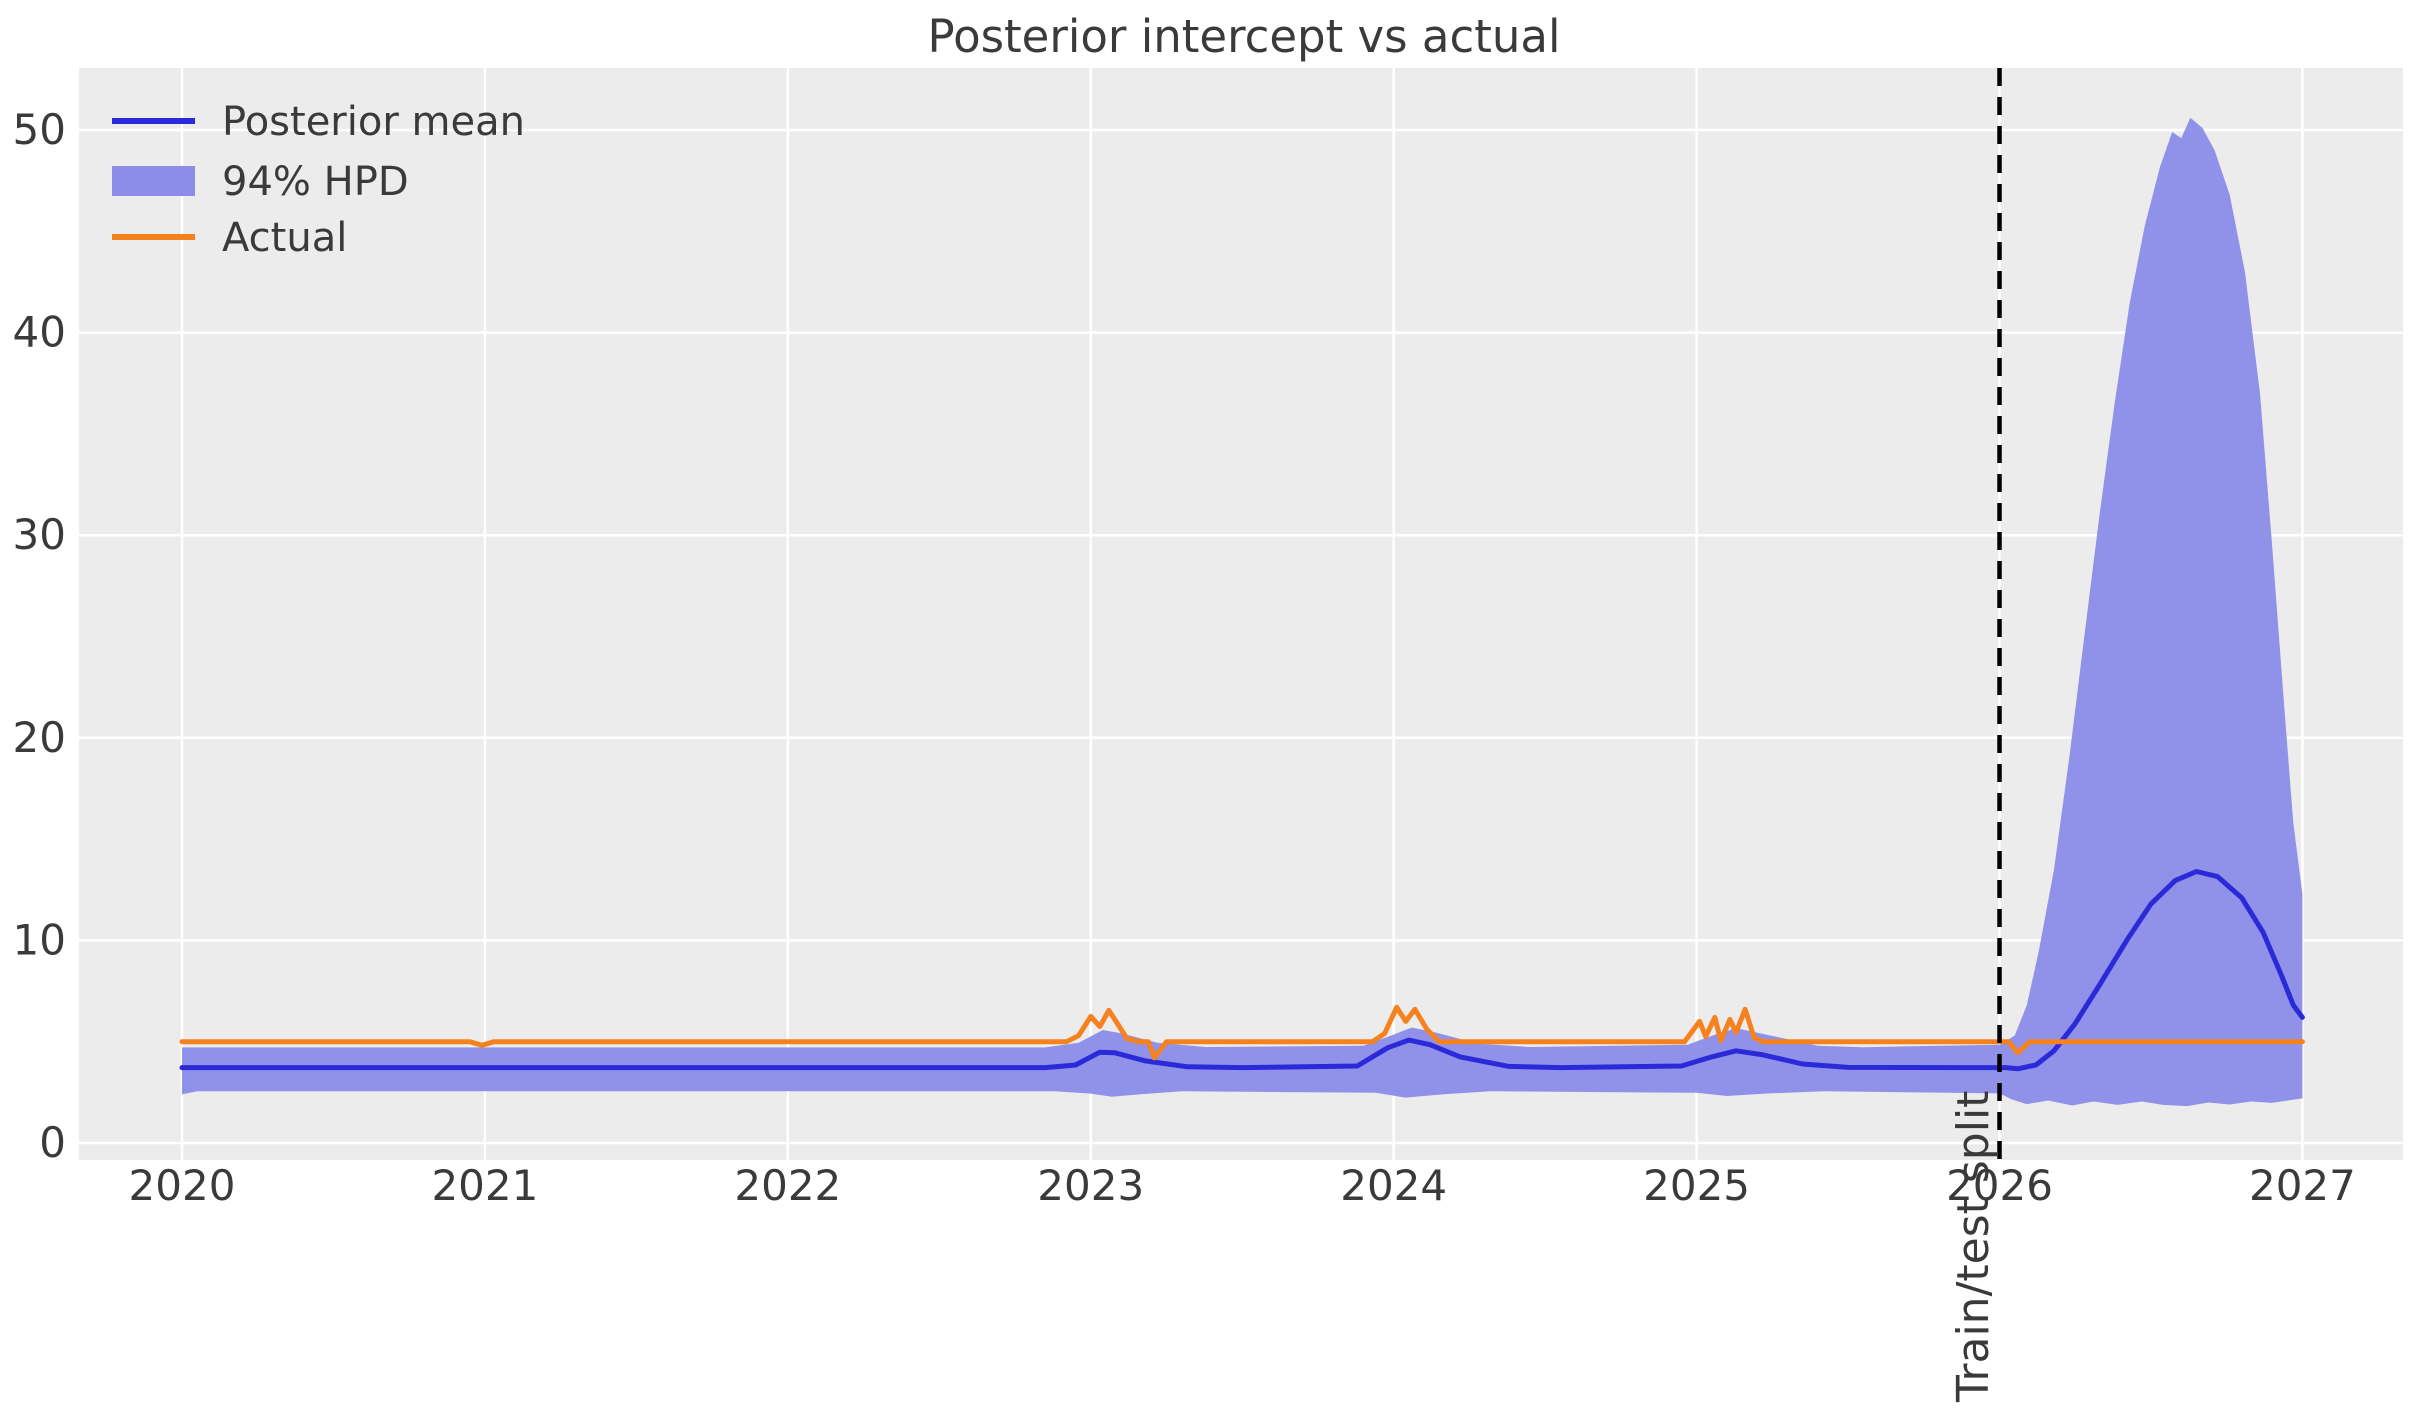 Image resolution: width=2423 pixels, height=1423 pixels. What do you see at coordinates (787, 1185) in the screenshot?
I see `x-tick-2022: 2022` at bounding box center [787, 1185].